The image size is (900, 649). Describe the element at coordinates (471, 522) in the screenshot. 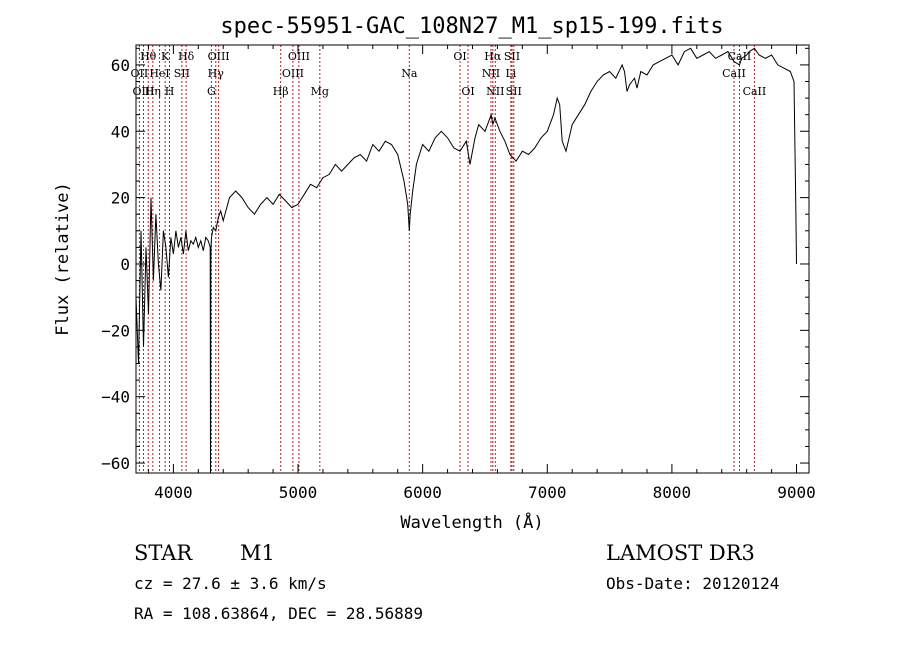

I see `x-axis-label: Wavelength (Å)` at that location.